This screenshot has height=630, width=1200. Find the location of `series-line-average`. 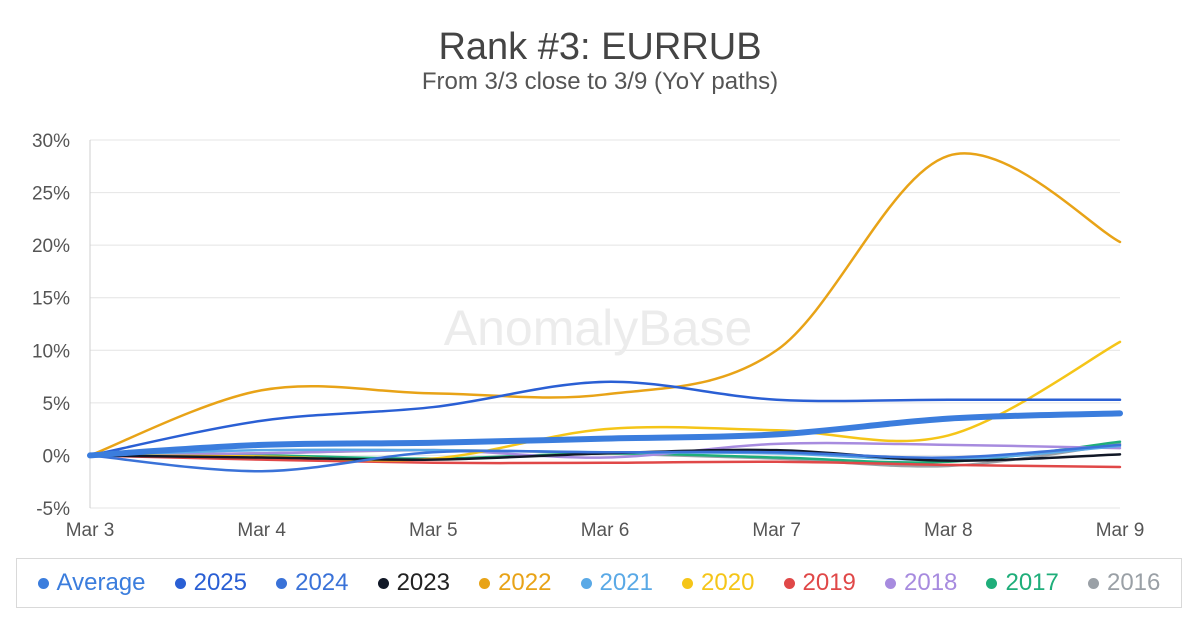

series-line-average is located at coordinates (605, 434).